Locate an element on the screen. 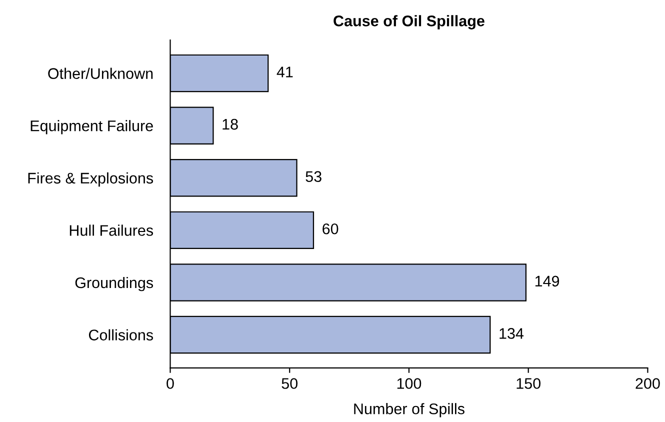  x-axis-title: Number of Spills is located at coordinates (409, 410).